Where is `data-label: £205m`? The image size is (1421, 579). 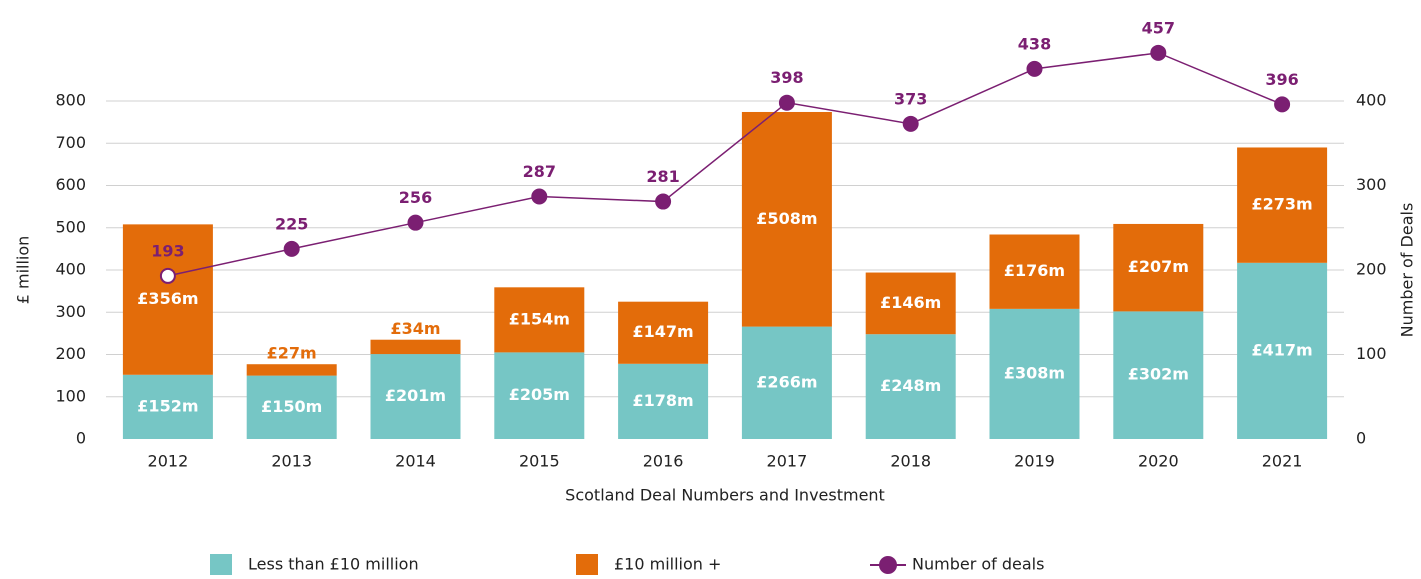 data-label: £205m is located at coordinates (539, 394).